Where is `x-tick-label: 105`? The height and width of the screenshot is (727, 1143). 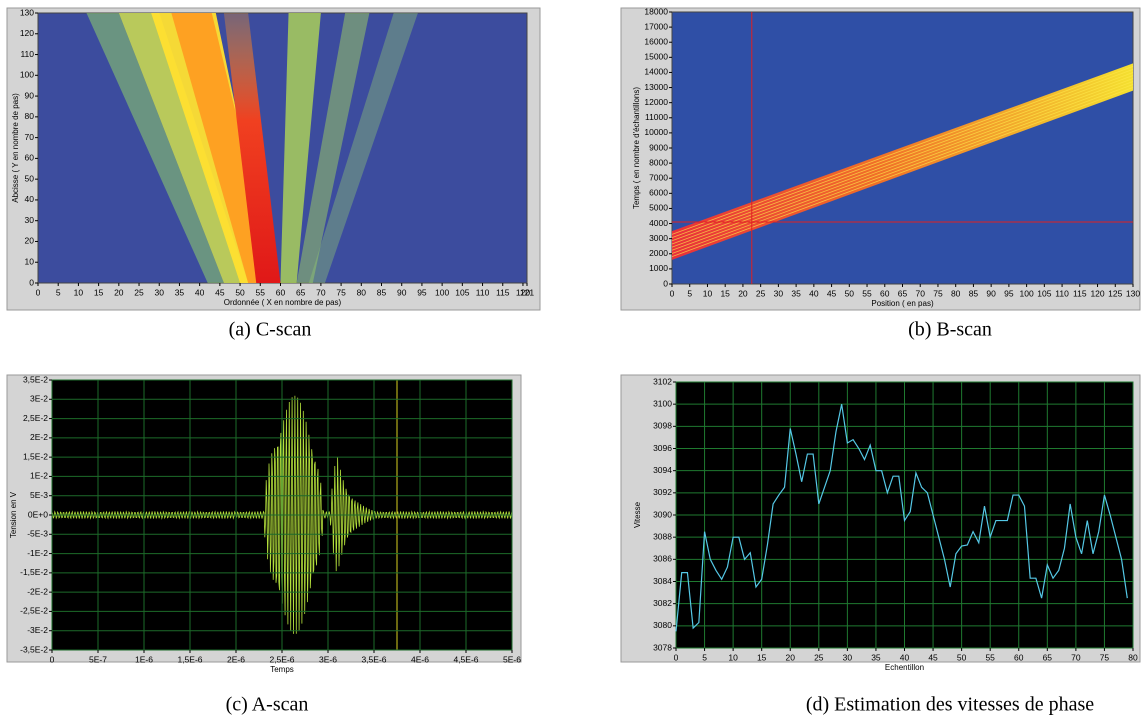 x-tick-label: 105 is located at coordinates (1044, 293).